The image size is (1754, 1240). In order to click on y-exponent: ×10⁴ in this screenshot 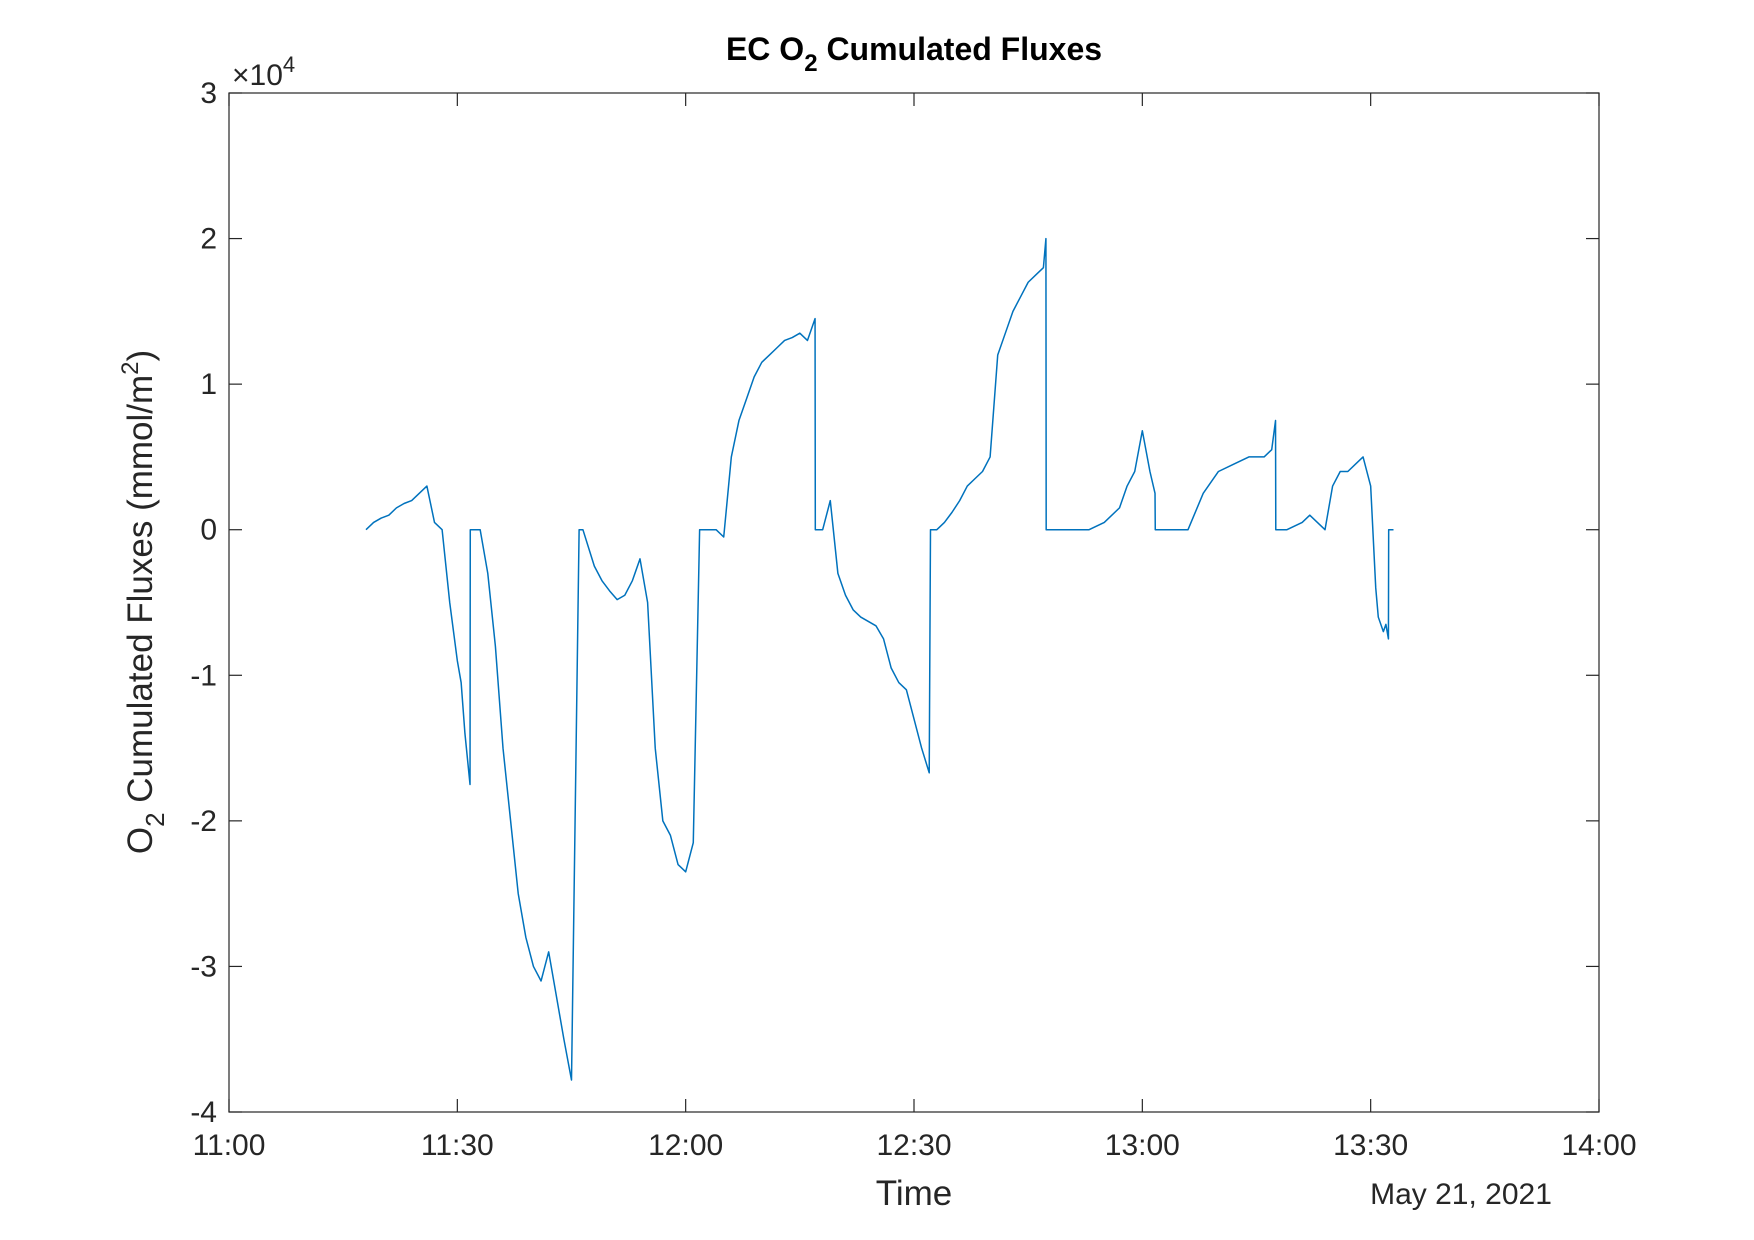, I will do `click(263, 72)`.